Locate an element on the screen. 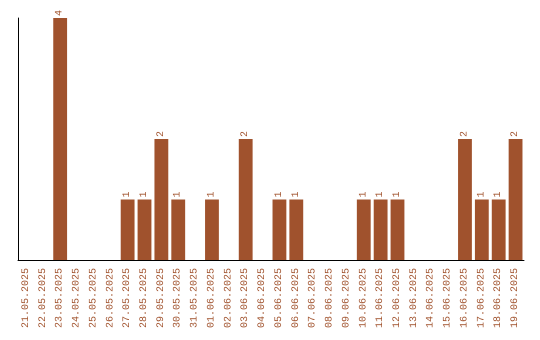 The height and width of the screenshot is (340, 540). x-tick-label: 12.06.2025 is located at coordinates (397, 298).